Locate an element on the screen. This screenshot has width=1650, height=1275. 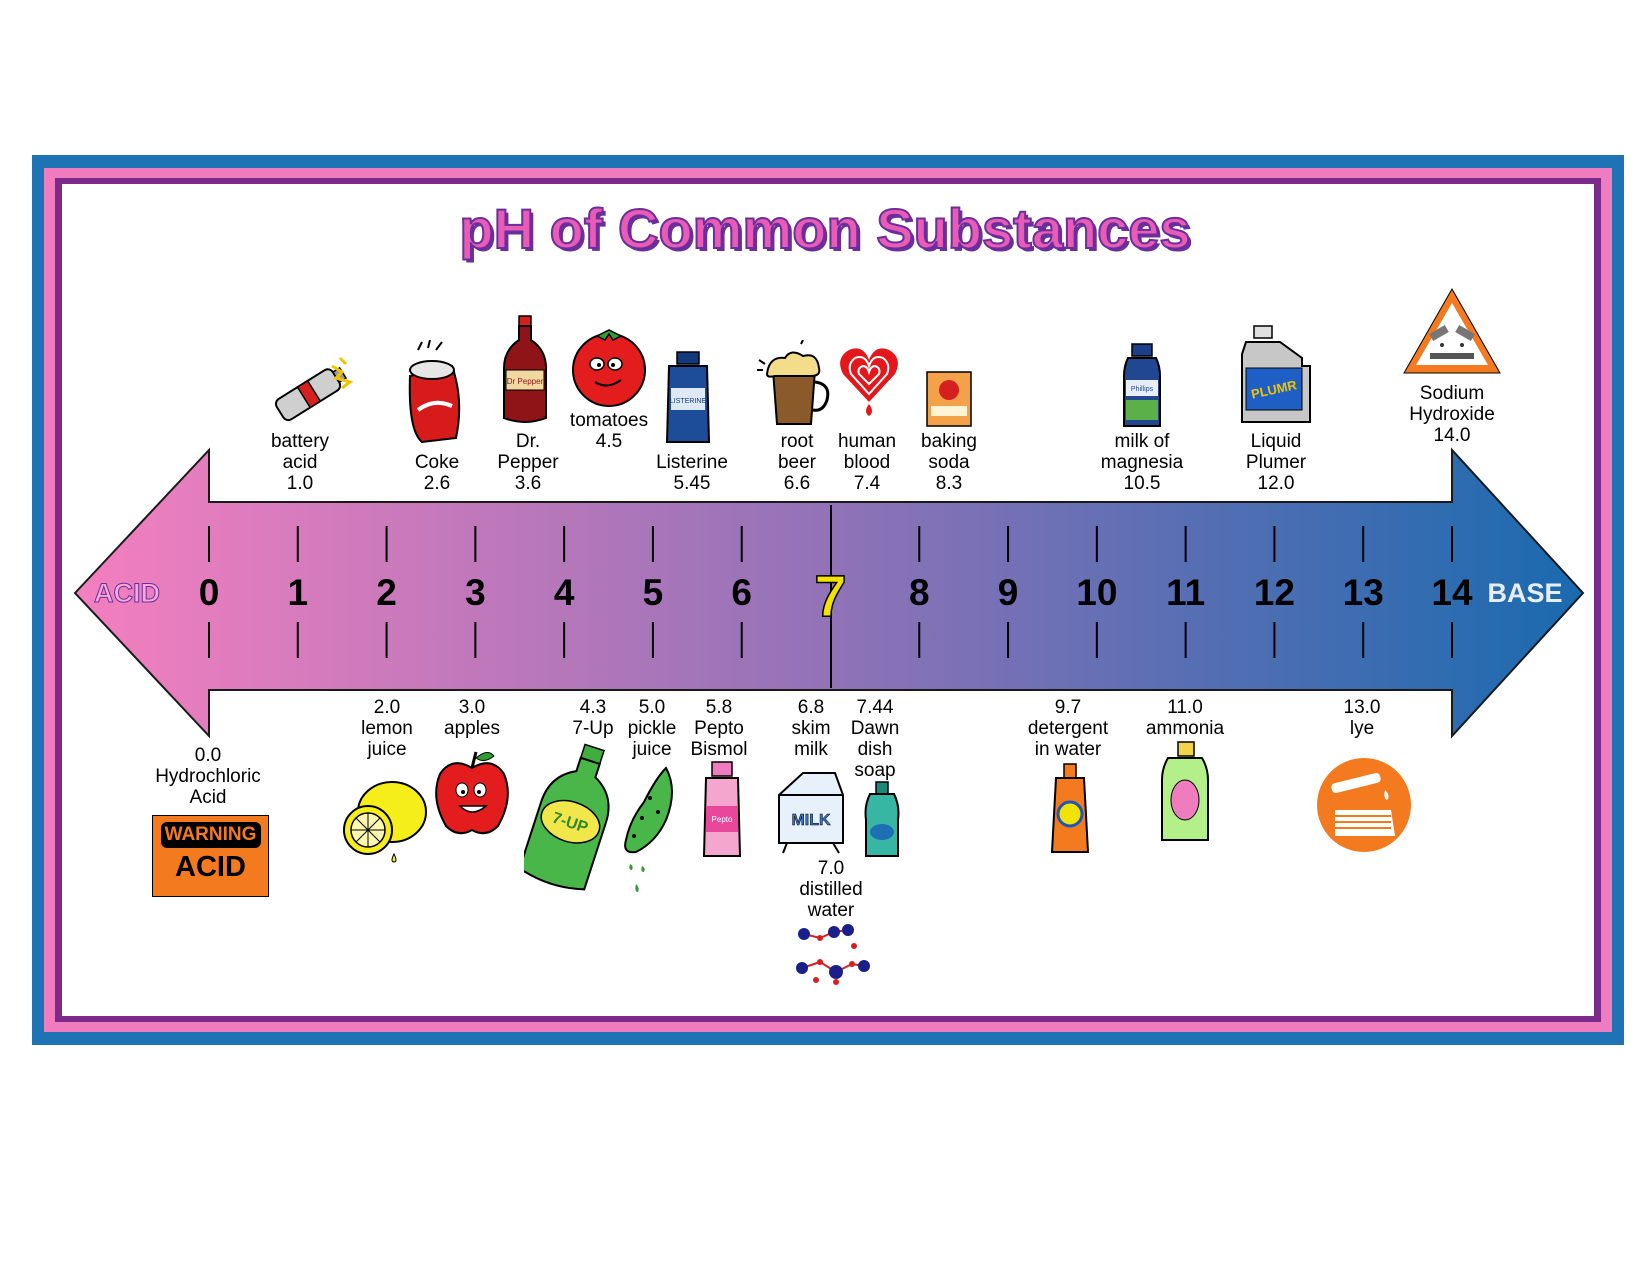
label-lye: 13.0 lye is located at coordinates (1362, 718).